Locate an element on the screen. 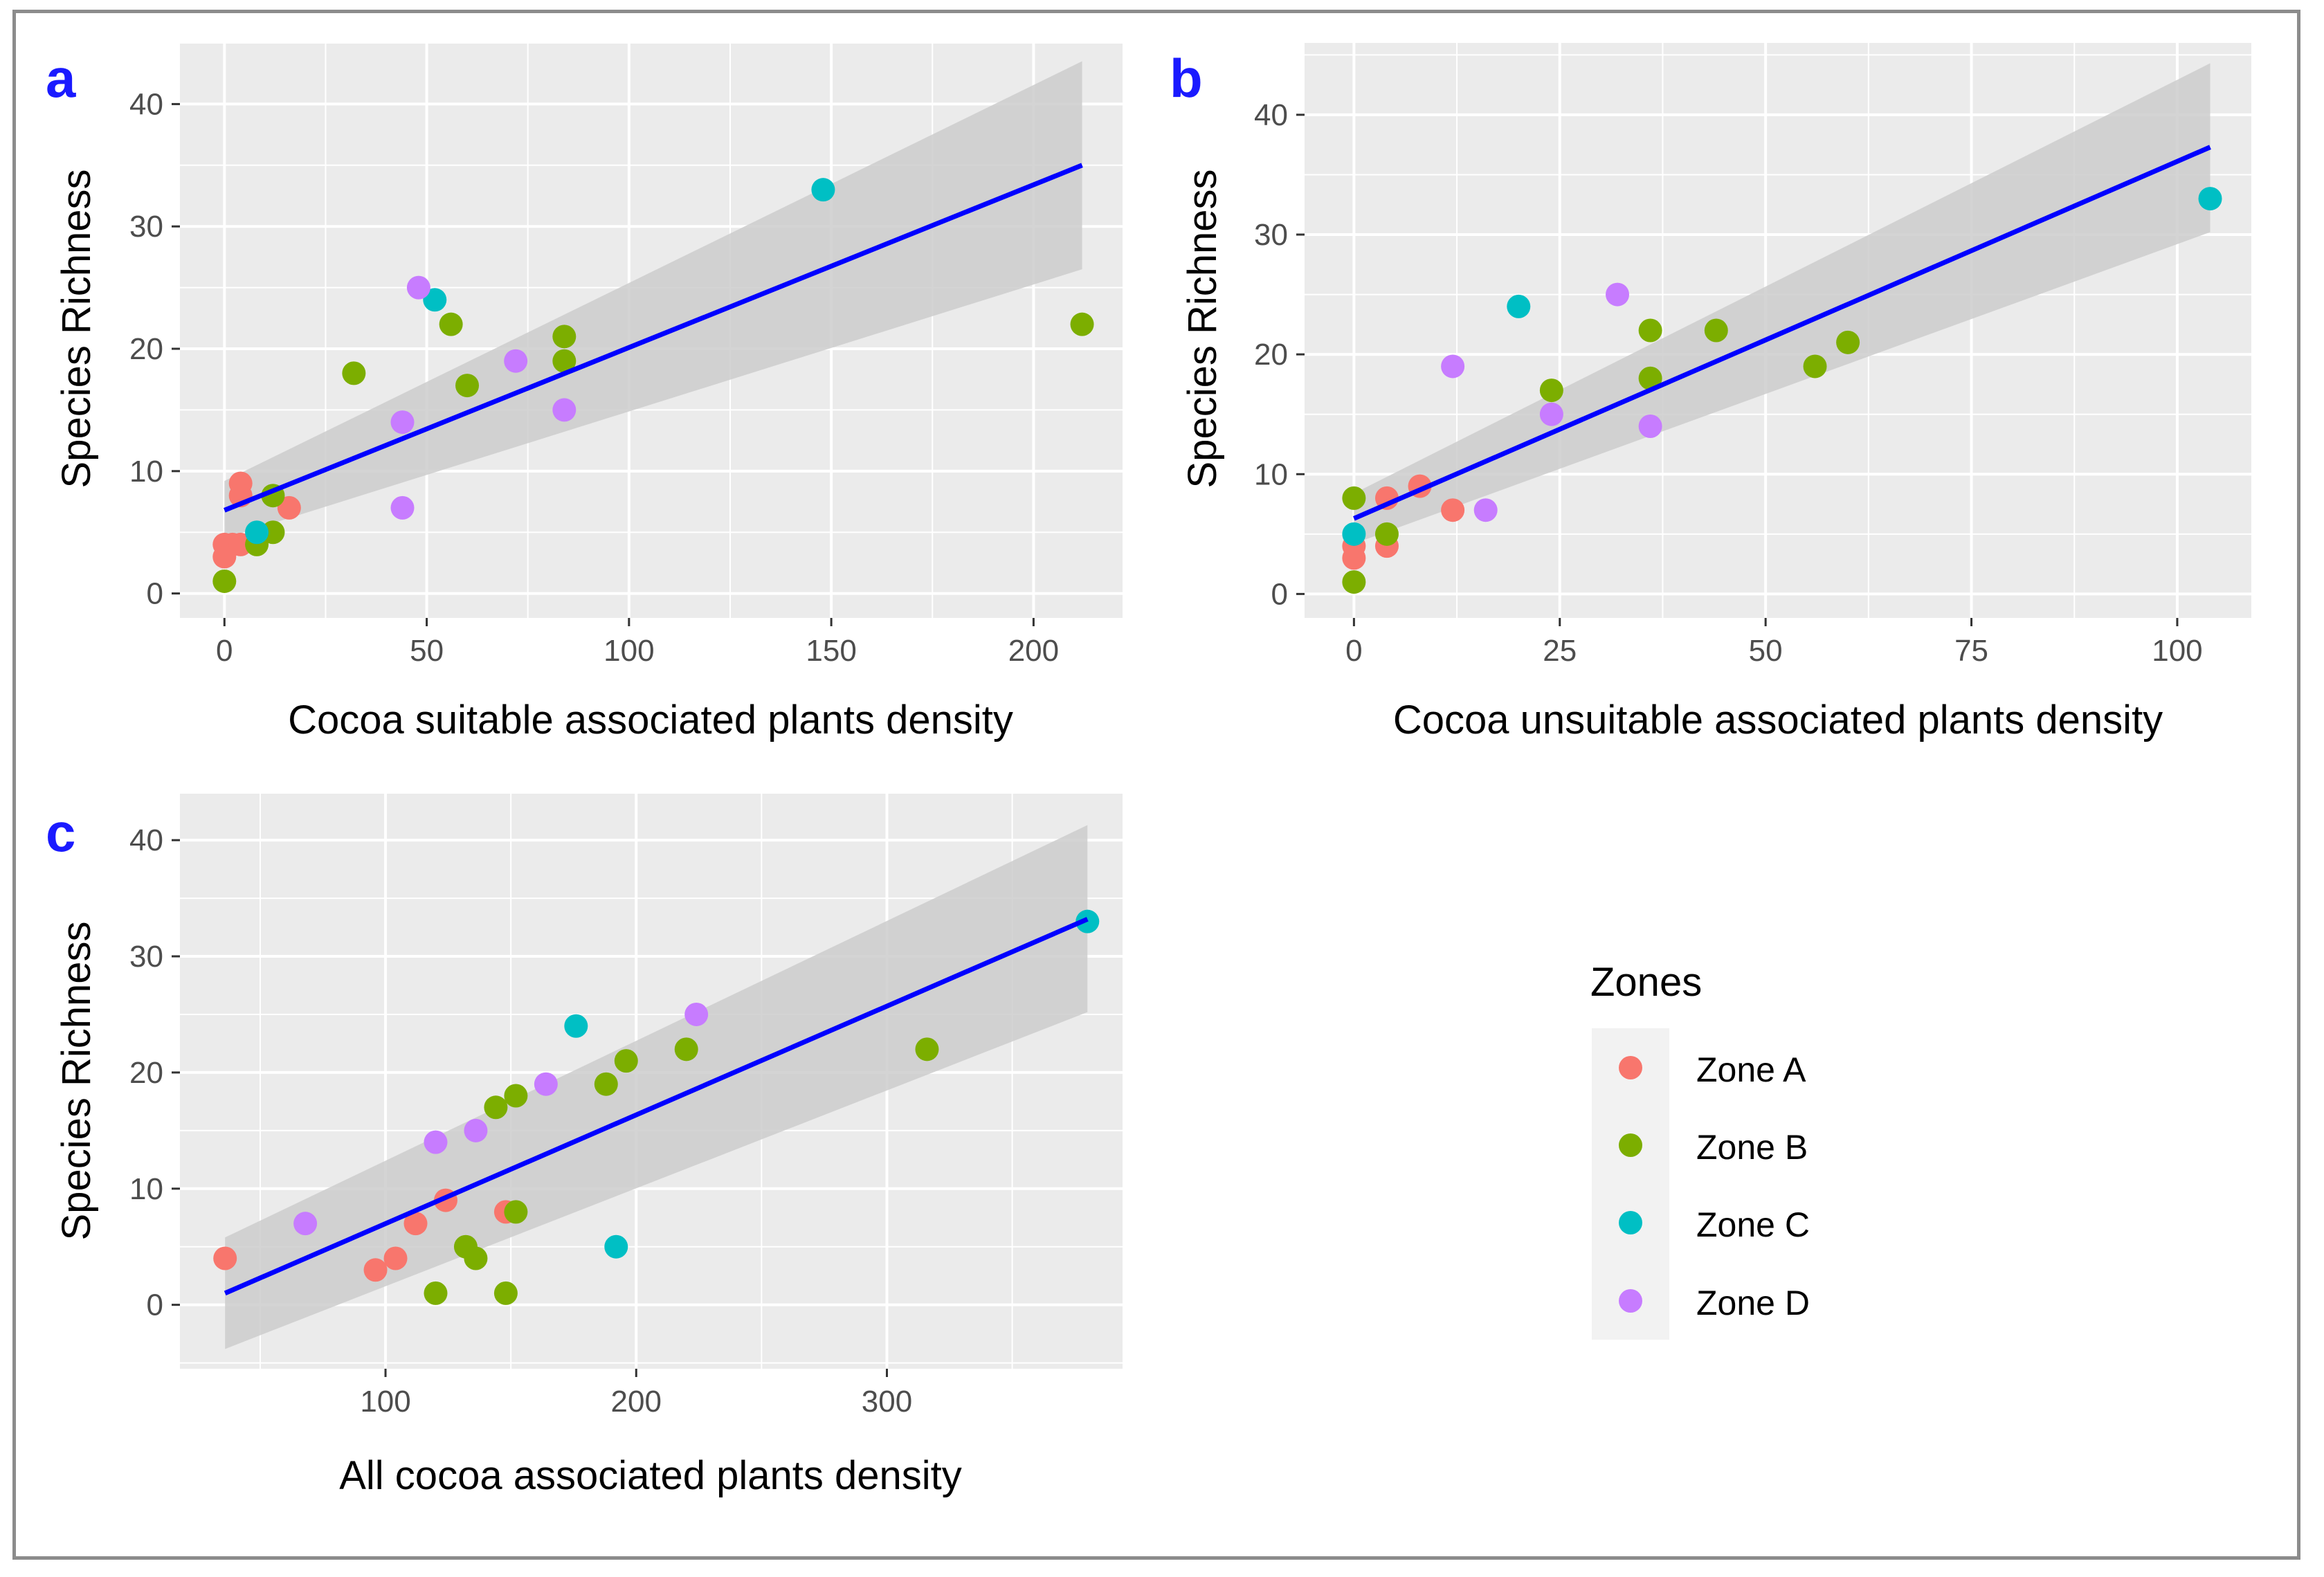 The image size is (2324, 1577). legend-key-zone-a is located at coordinates (1630, 1067).